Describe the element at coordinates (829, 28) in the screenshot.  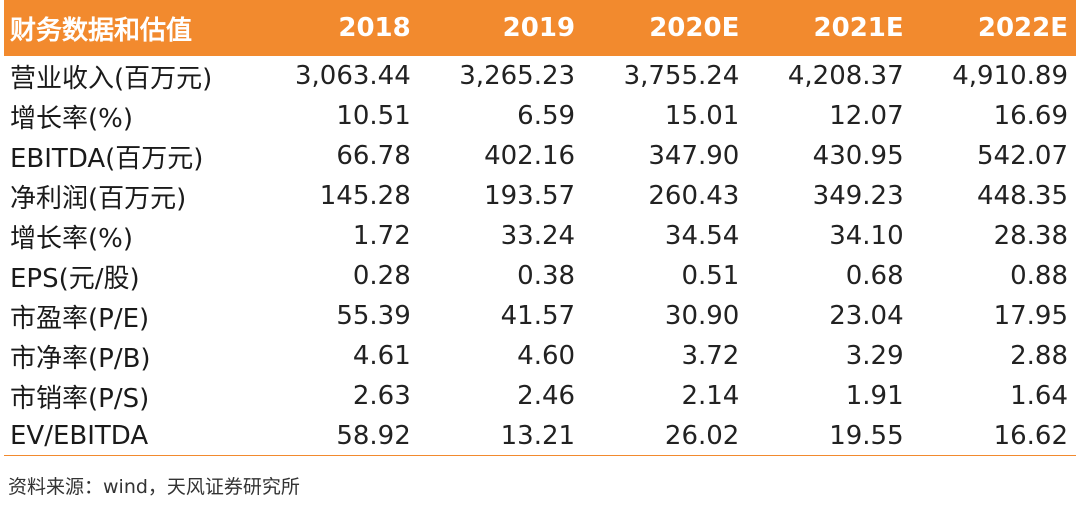
I see `header-cell-year: 2021E` at that location.